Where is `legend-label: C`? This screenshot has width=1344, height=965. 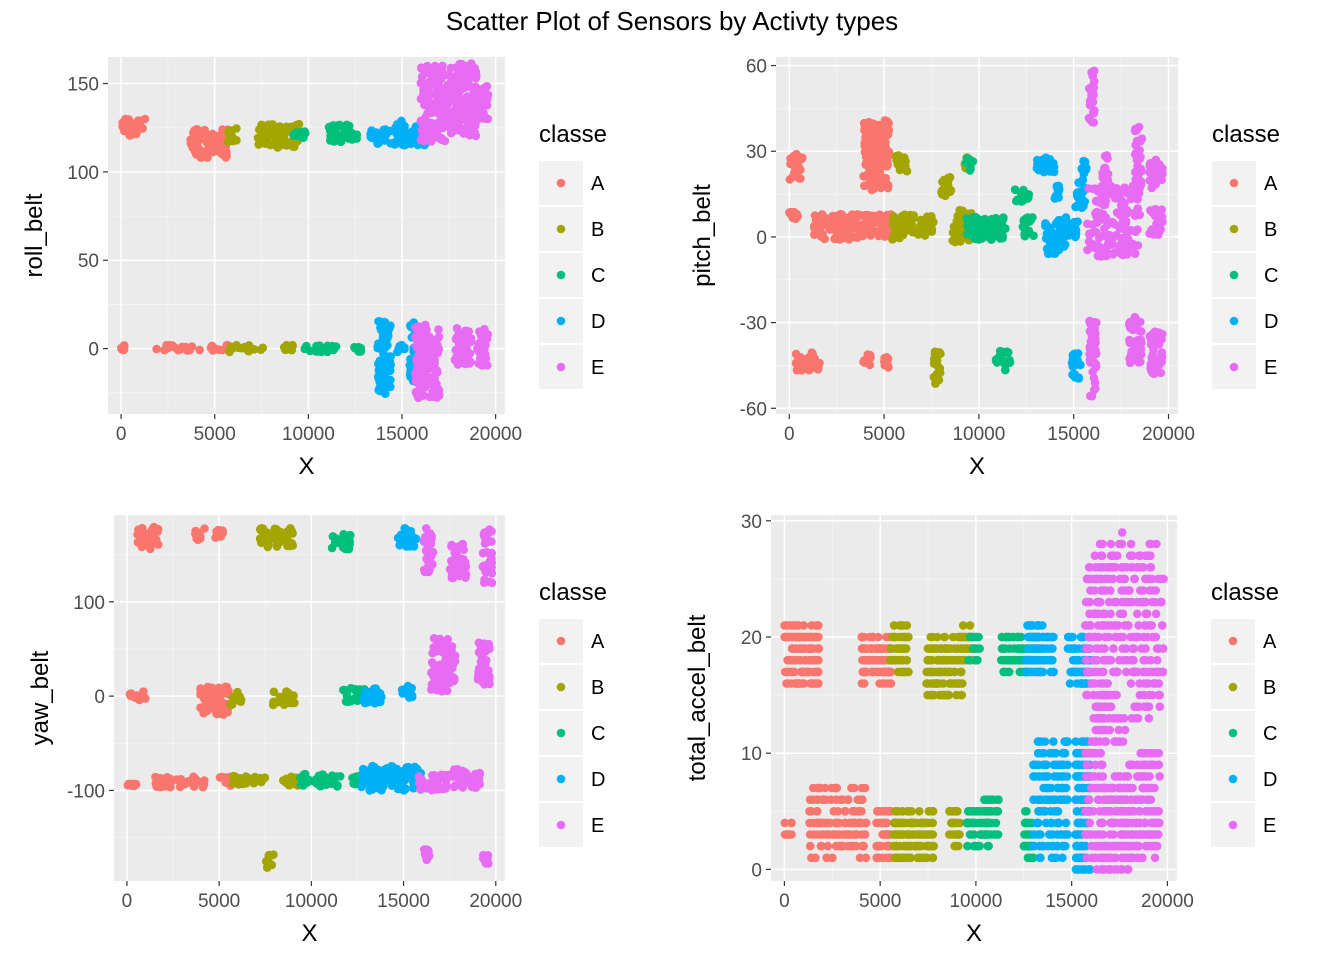 legend-label: C is located at coordinates (1271, 276).